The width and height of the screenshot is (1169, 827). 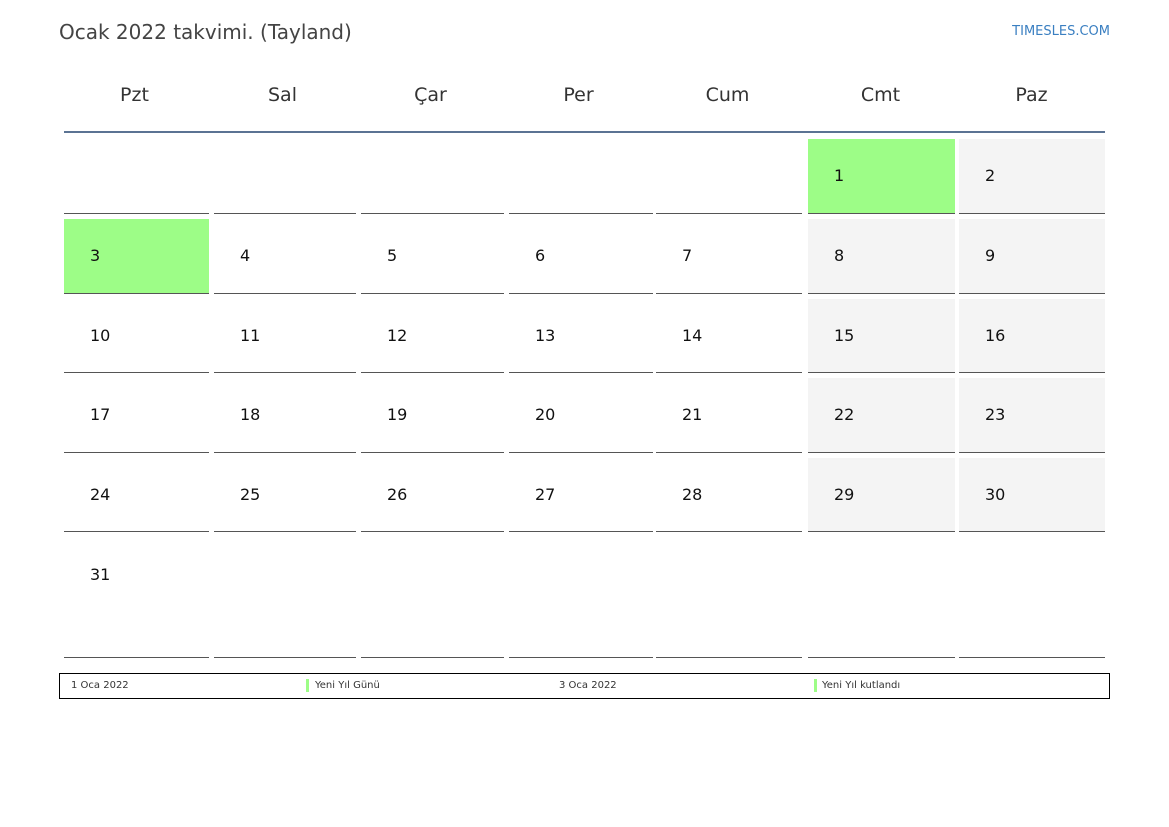 I want to click on day-cell-5: 5, so click(x=432, y=256).